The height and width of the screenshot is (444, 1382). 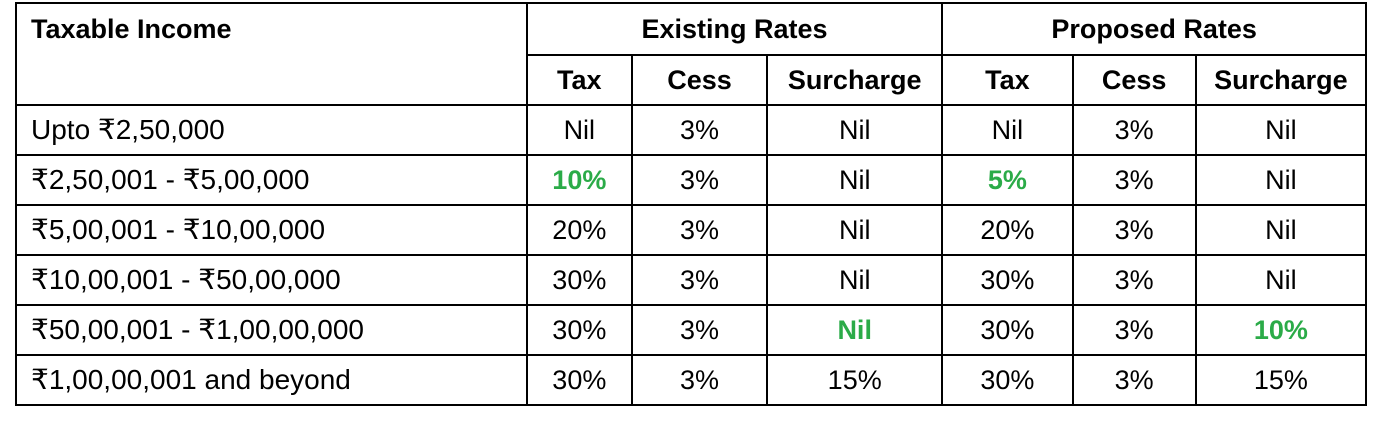 I want to click on income-bracket-label: ₹2,50,001 - ₹5,00,000, so click(x=271, y=180).